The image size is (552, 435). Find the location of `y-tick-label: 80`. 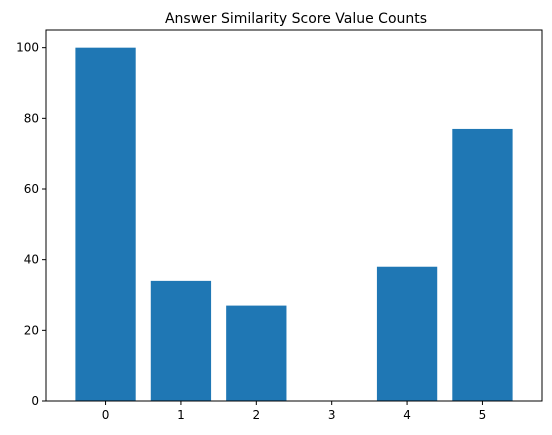

y-tick-label: 80 is located at coordinates (31, 118).